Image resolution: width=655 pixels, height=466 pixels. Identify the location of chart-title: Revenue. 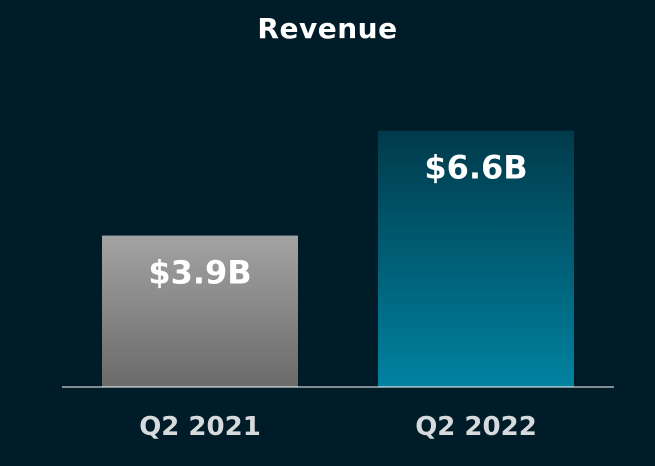
(327, 28).